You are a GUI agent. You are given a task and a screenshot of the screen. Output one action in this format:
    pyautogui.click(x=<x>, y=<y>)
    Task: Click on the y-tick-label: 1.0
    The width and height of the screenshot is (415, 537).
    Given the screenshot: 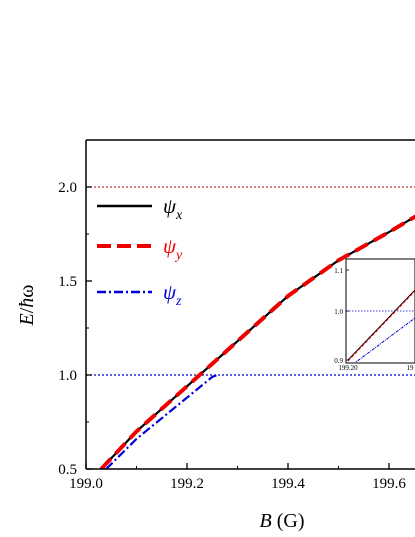 What is the action you would take?
    pyautogui.click(x=67, y=376)
    